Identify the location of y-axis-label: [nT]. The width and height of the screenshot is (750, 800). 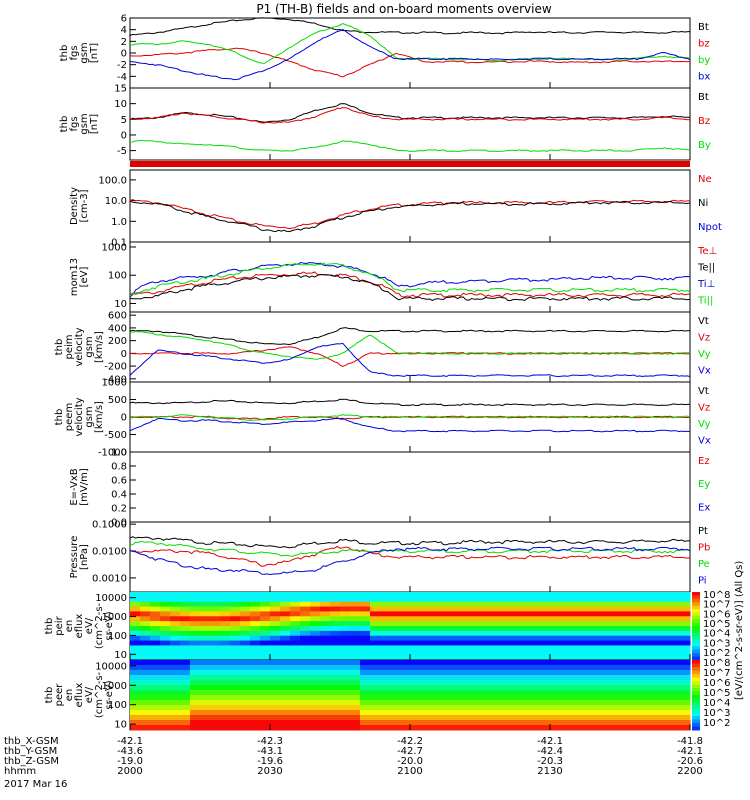
(94, 124).